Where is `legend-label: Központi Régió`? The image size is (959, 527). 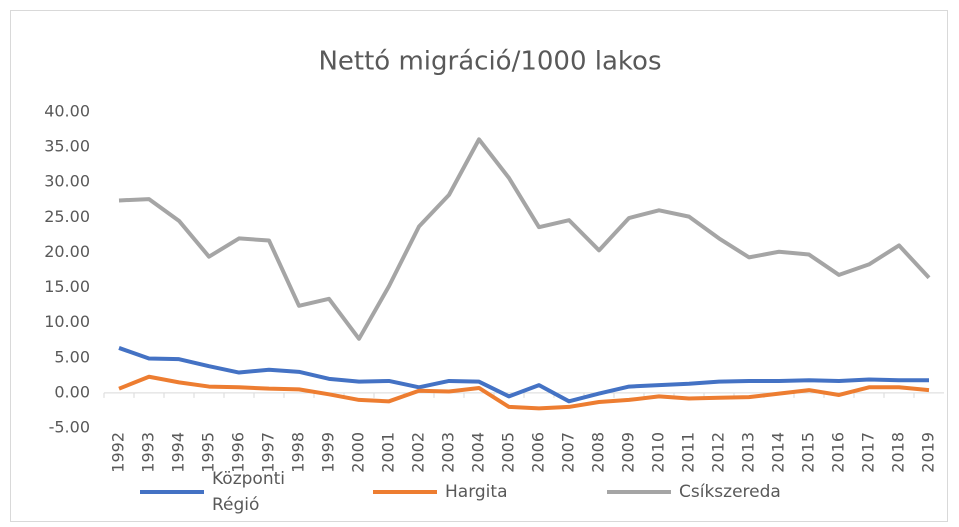 legend-label: Központi Régió is located at coordinates (248, 492).